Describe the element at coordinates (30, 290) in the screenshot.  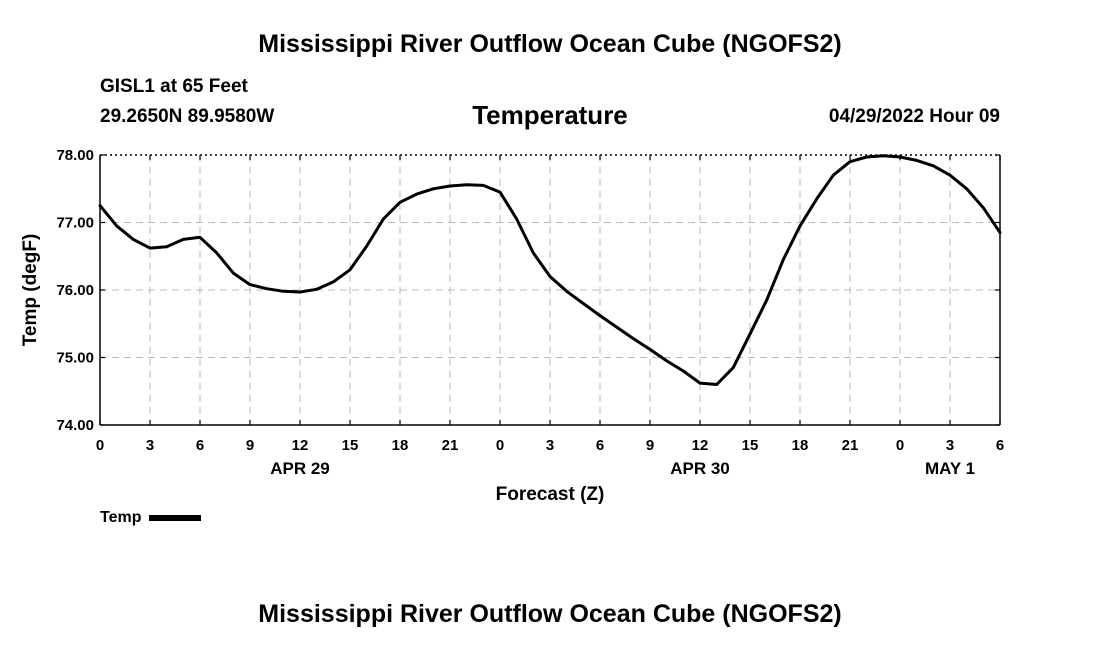
I see `y-axis-label: Temp (degF)` at that location.